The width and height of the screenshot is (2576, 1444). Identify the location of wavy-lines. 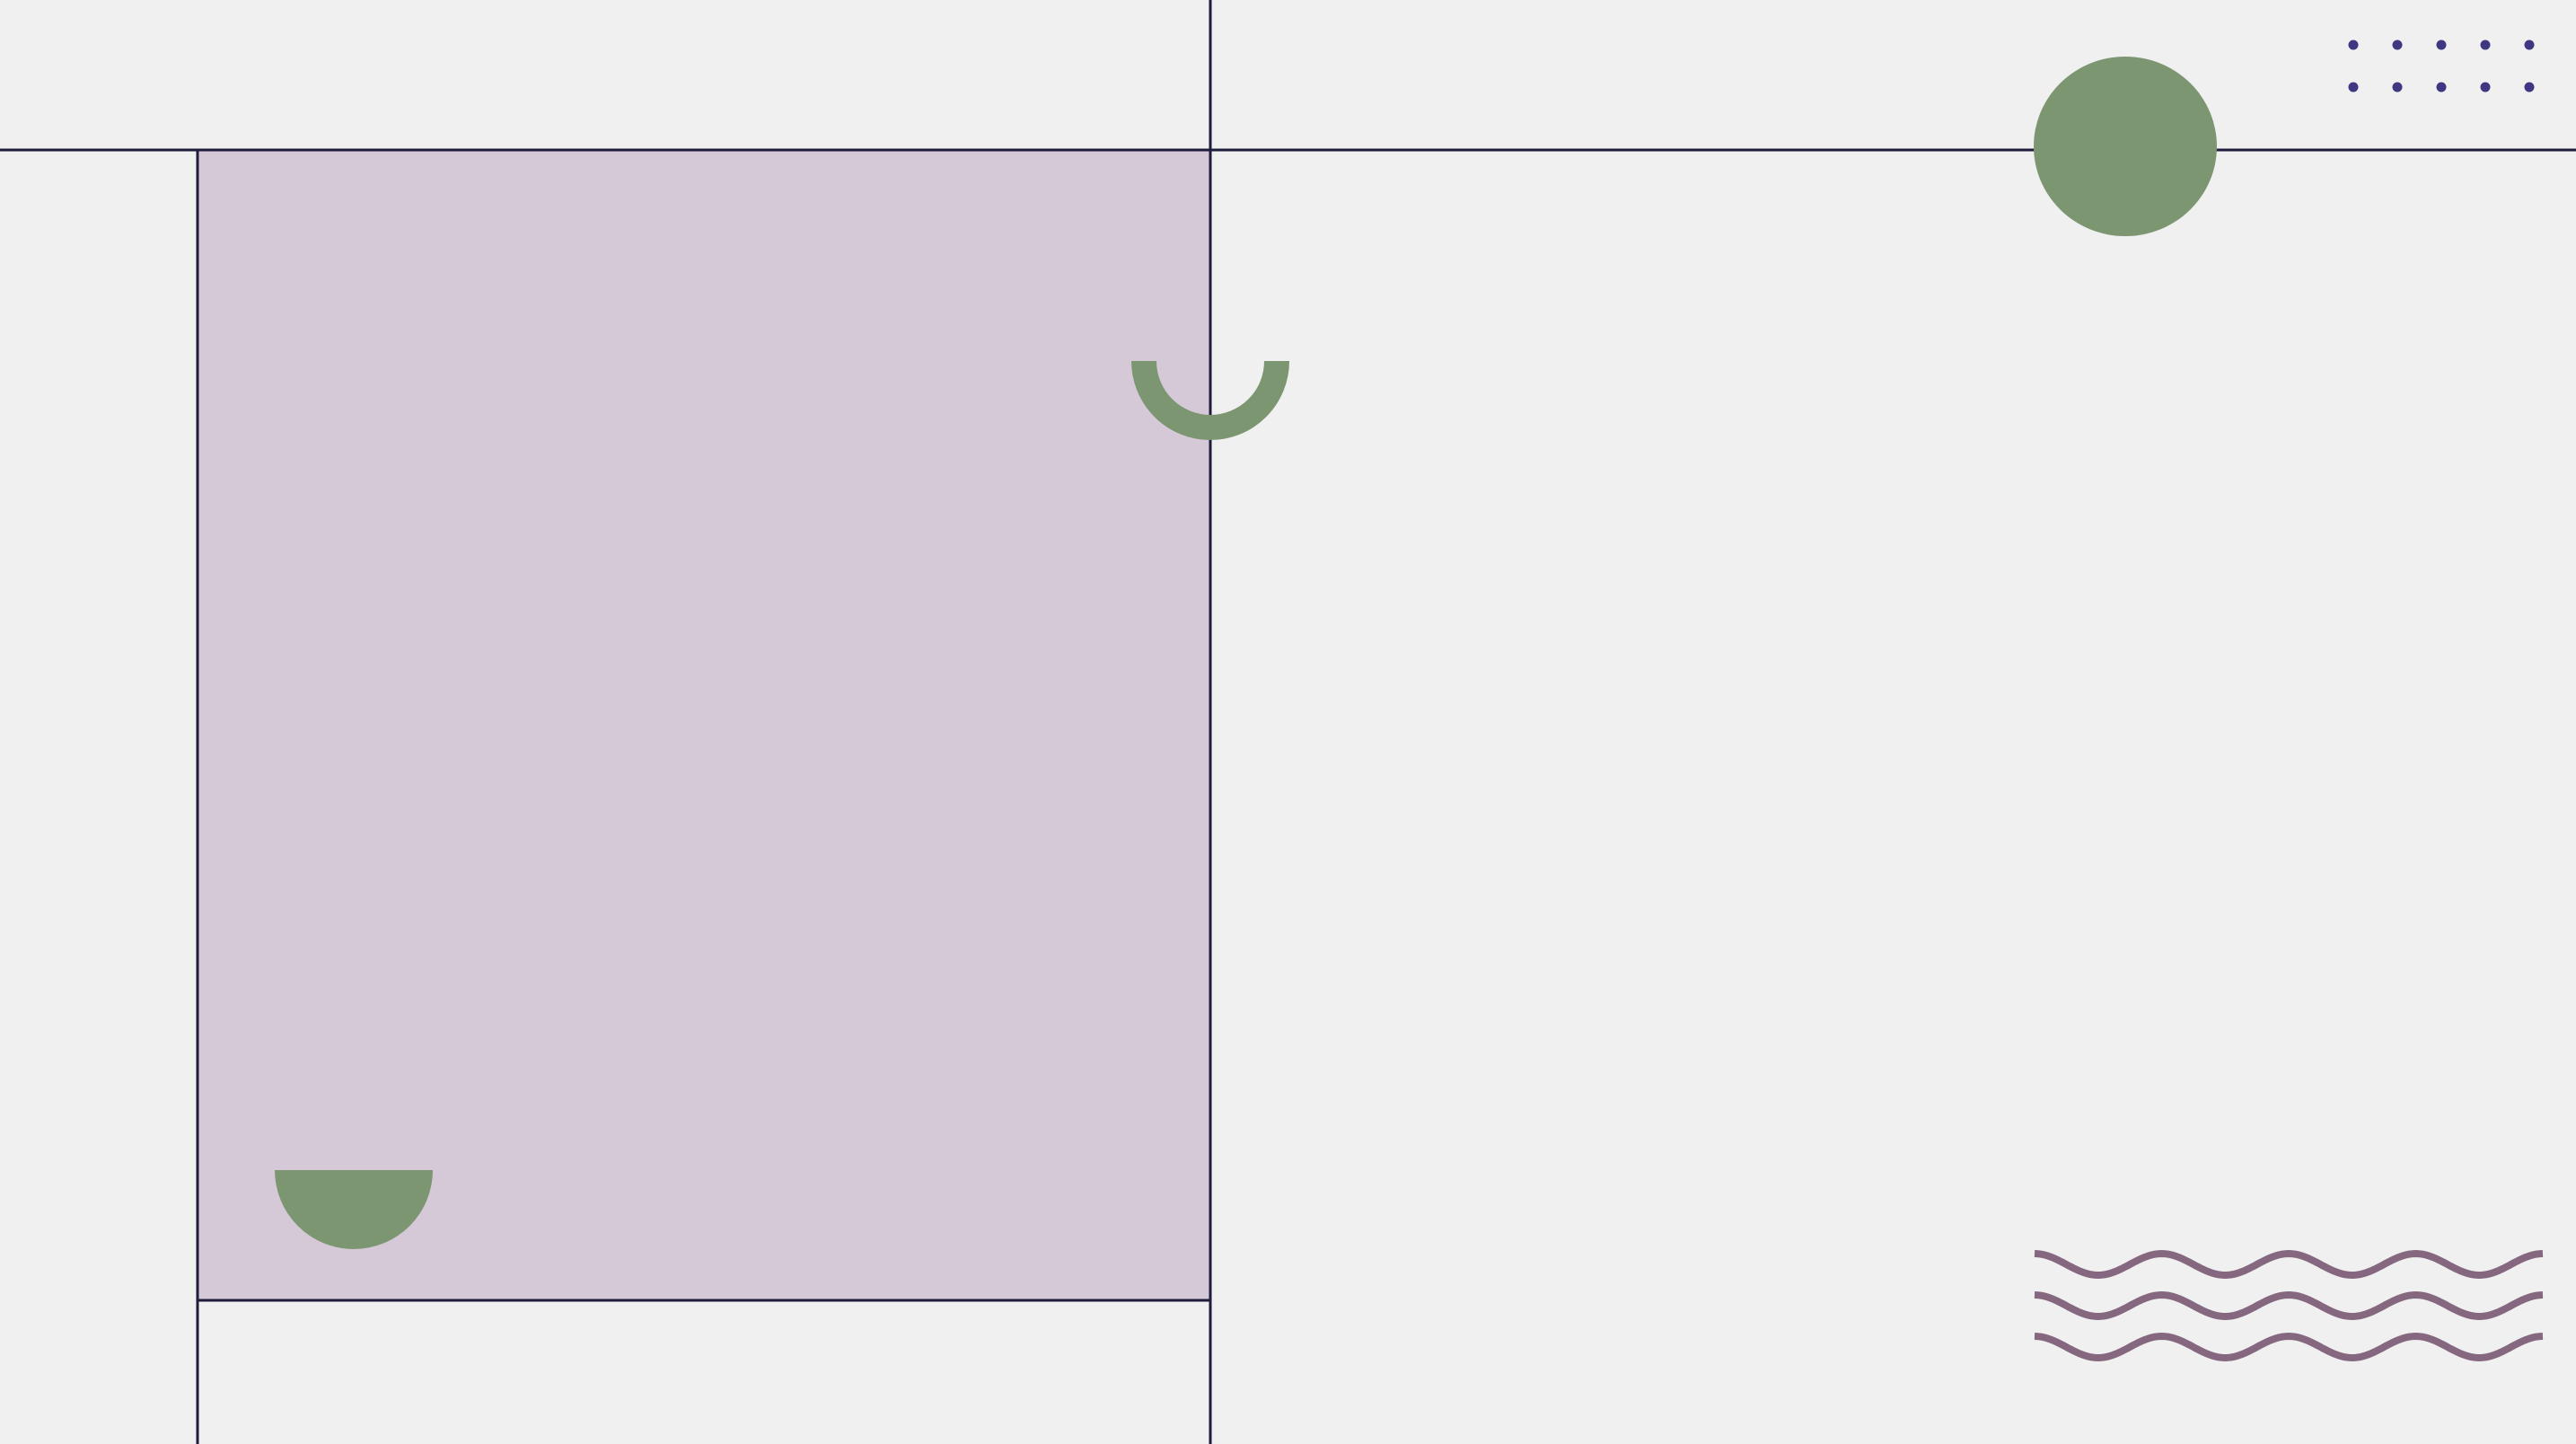
(2289, 1305).